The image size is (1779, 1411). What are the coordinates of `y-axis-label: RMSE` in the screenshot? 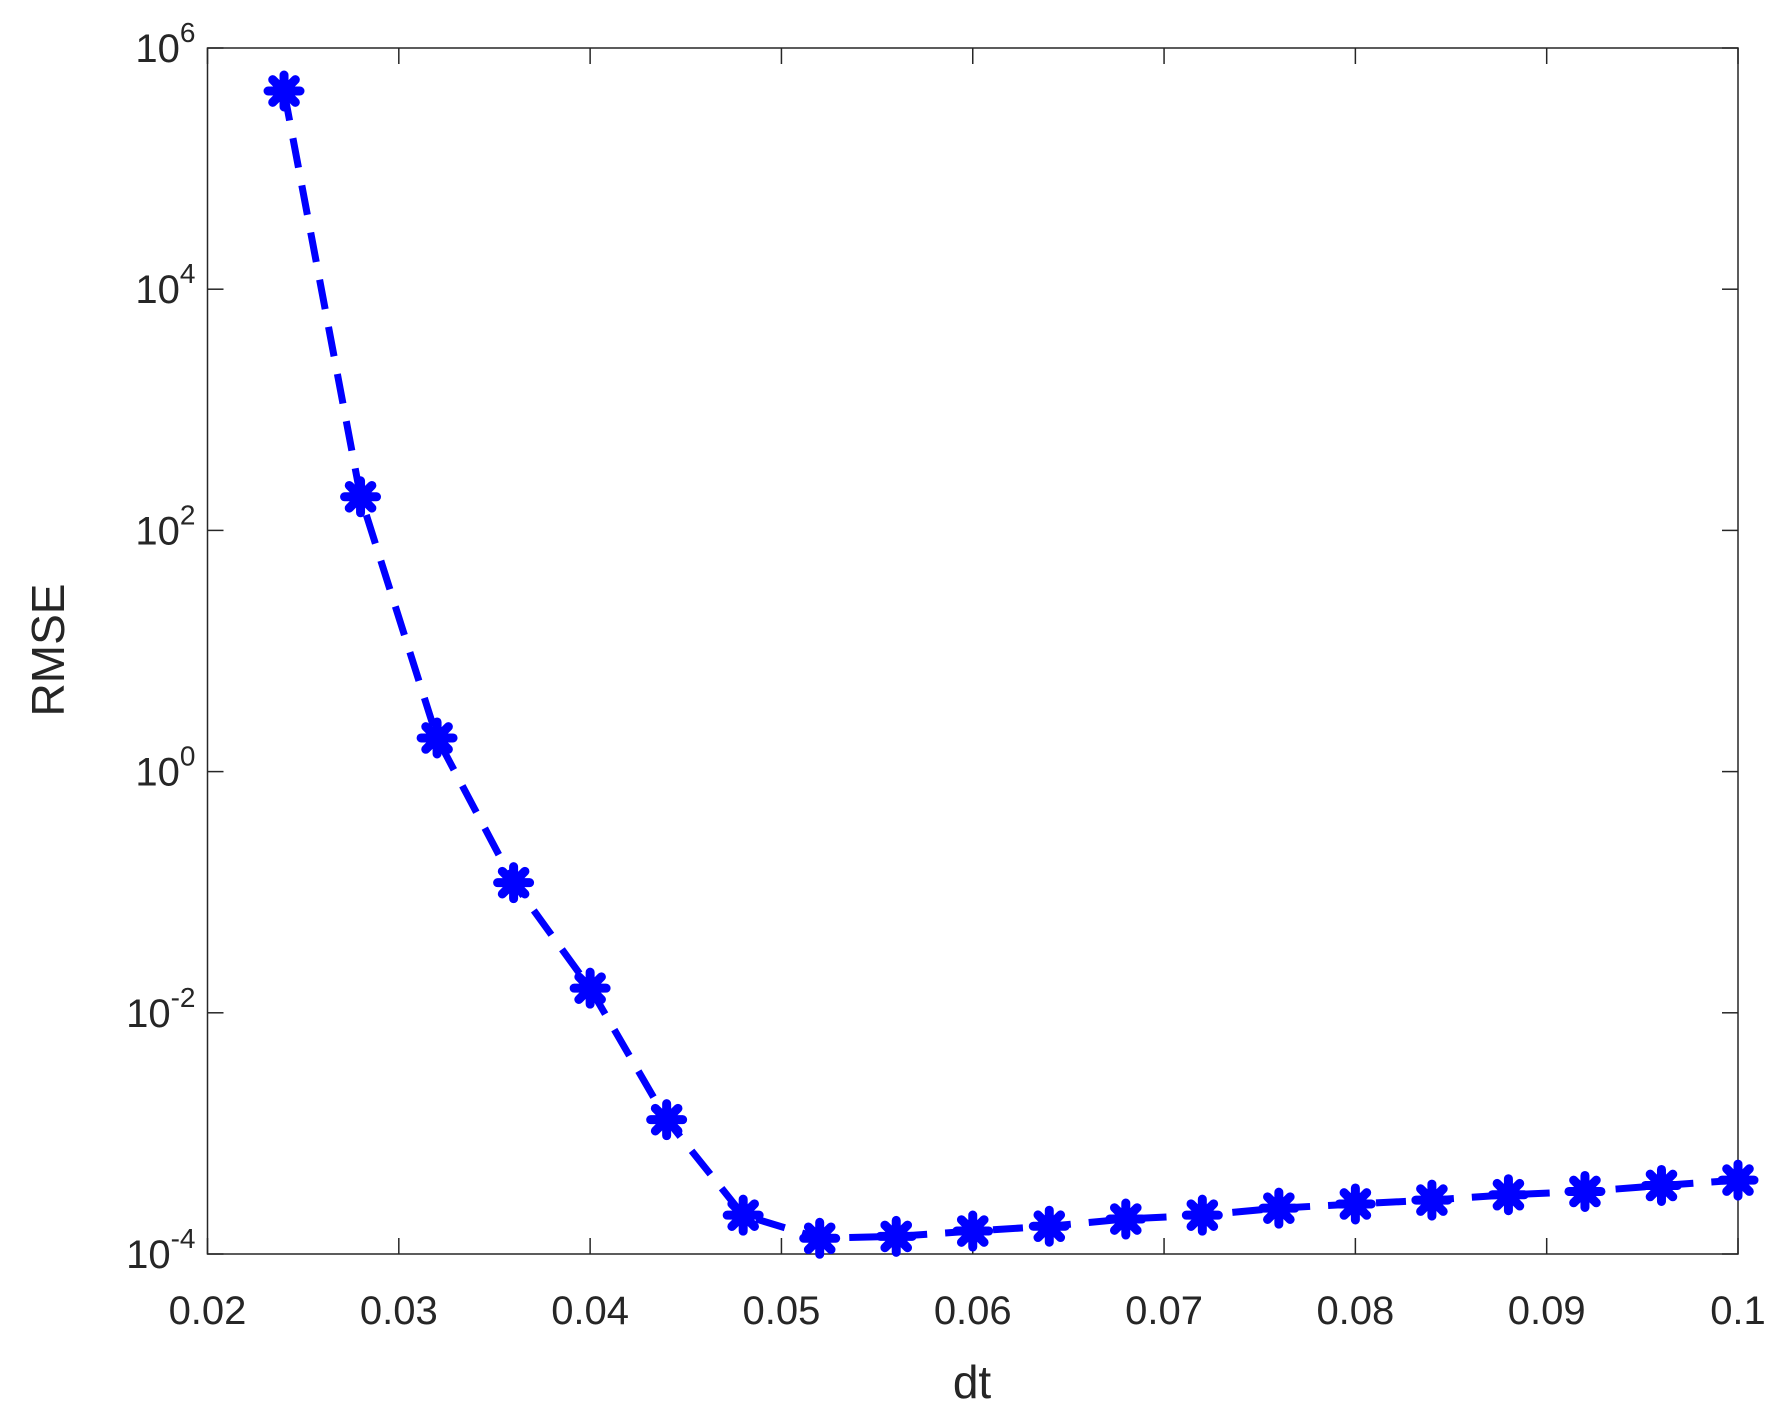 It's located at (48, 650).